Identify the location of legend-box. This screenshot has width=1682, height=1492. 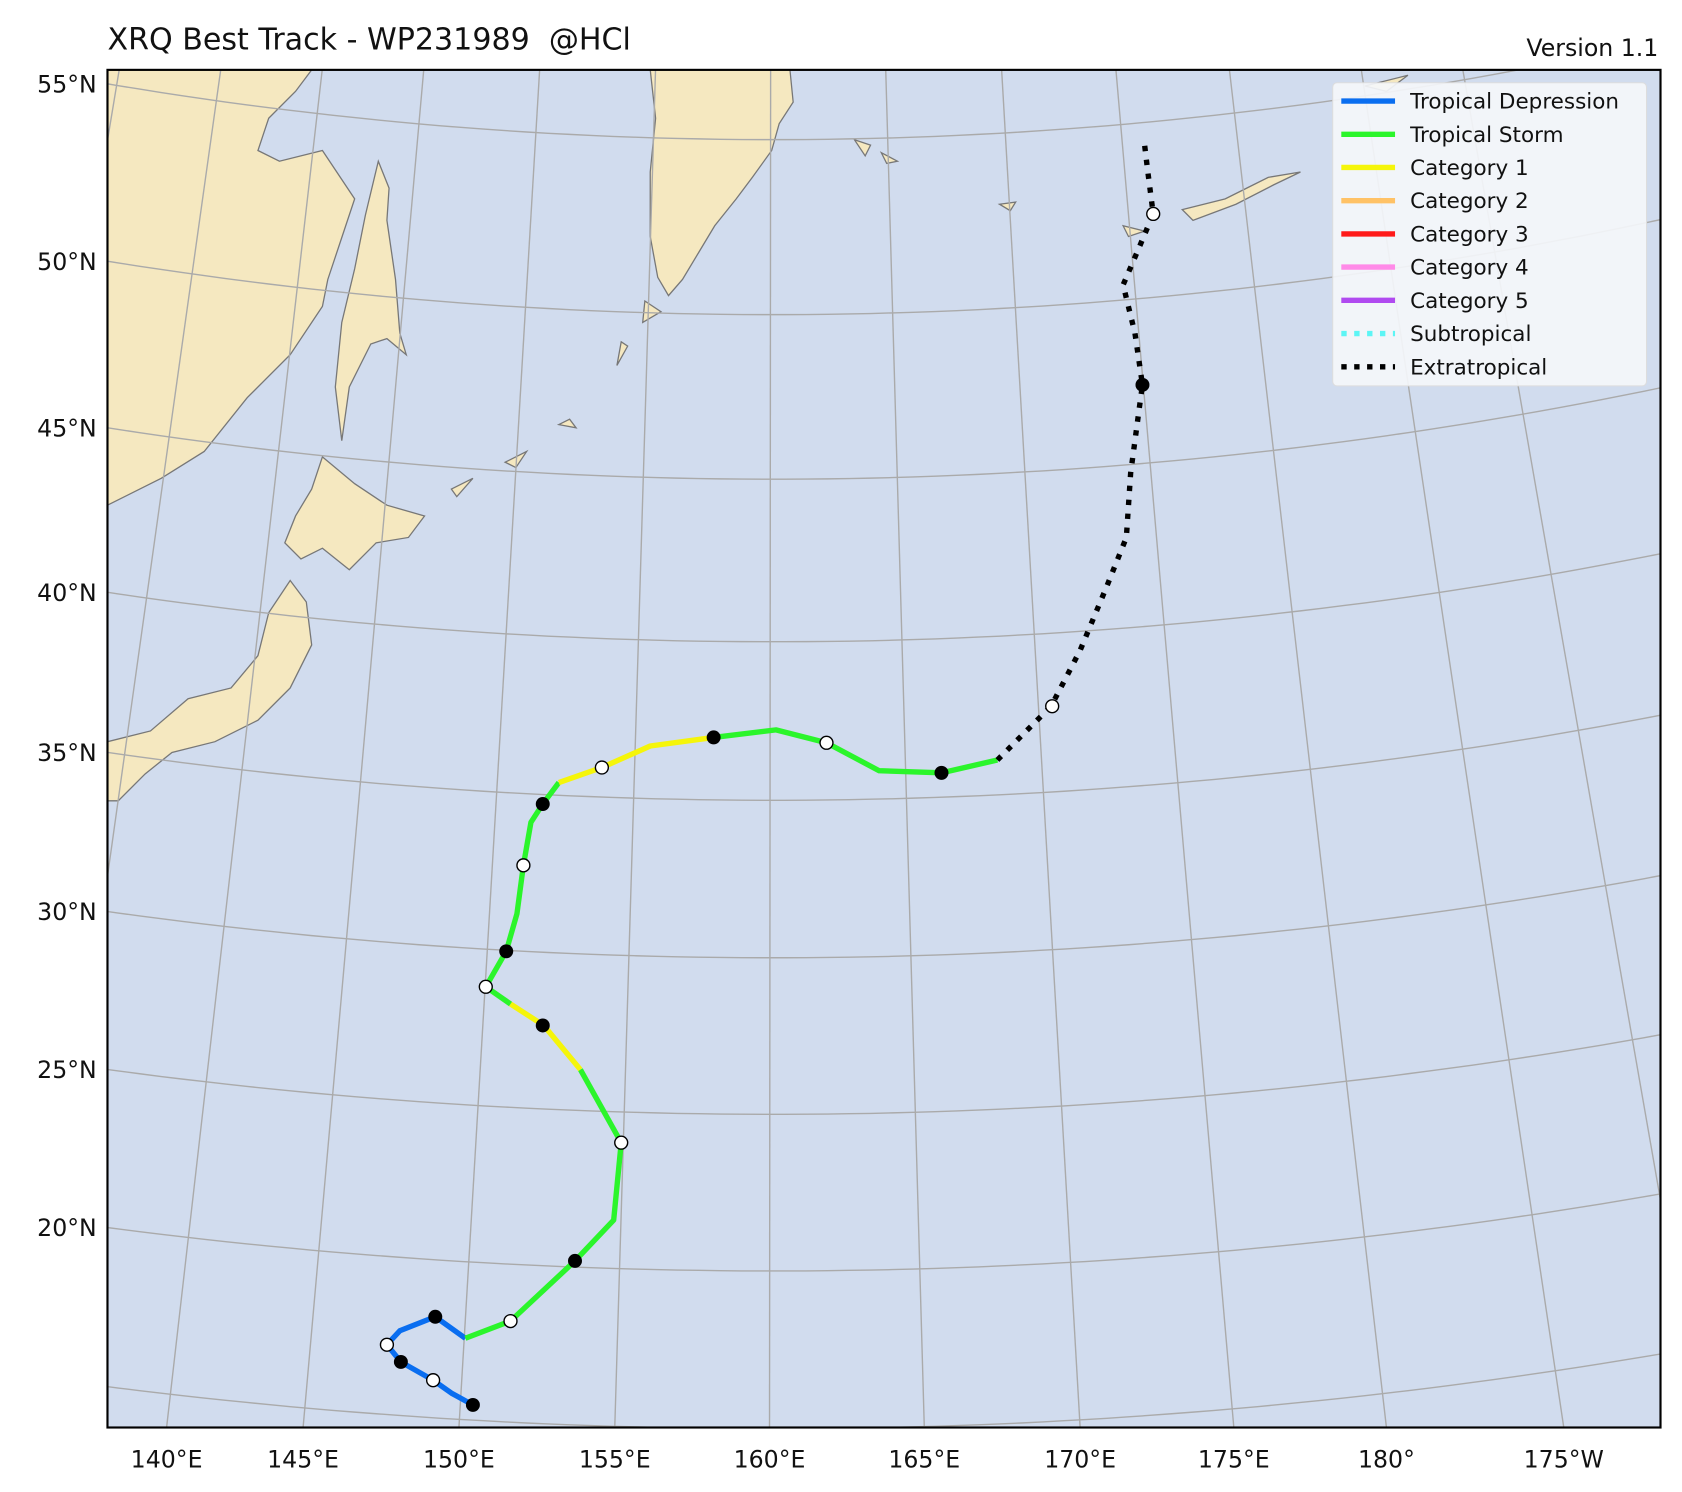
(1490, 234).